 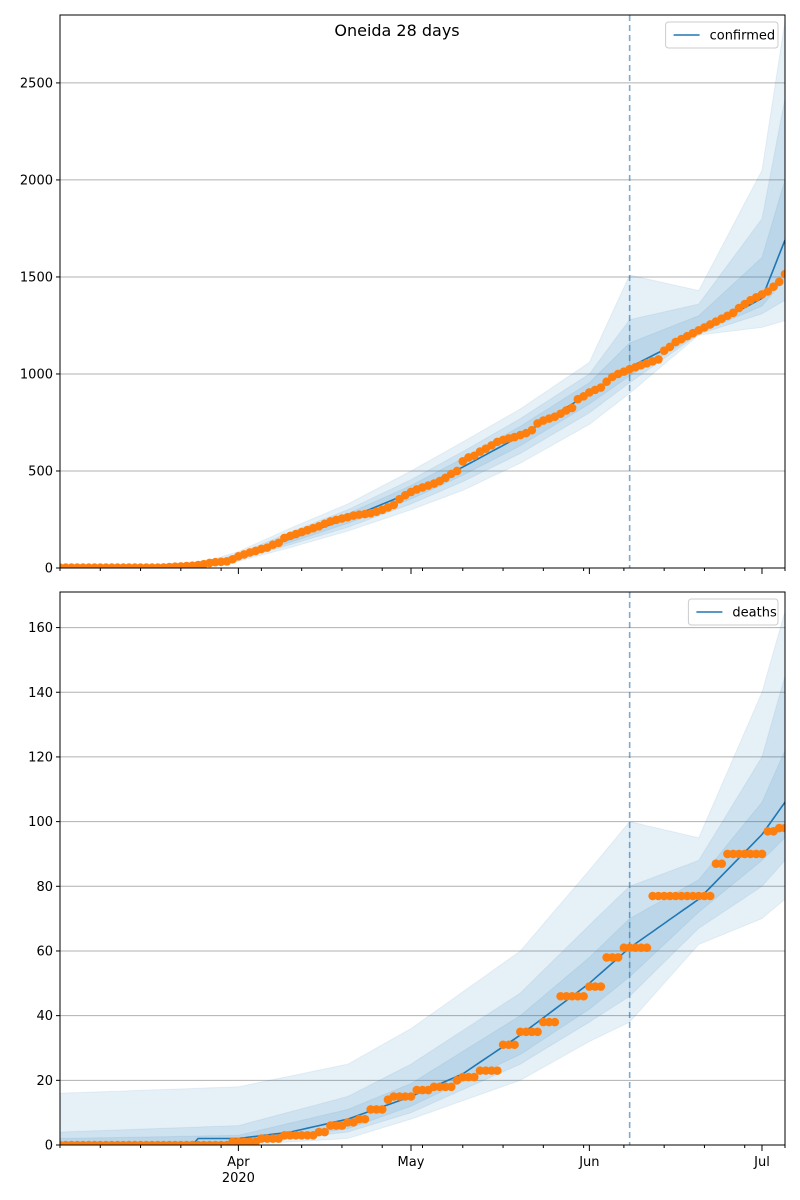 What do you see at coordinates (754, 613) in the screenshot?
I see `legend-label: deaths` at bounding box center [754, 613].